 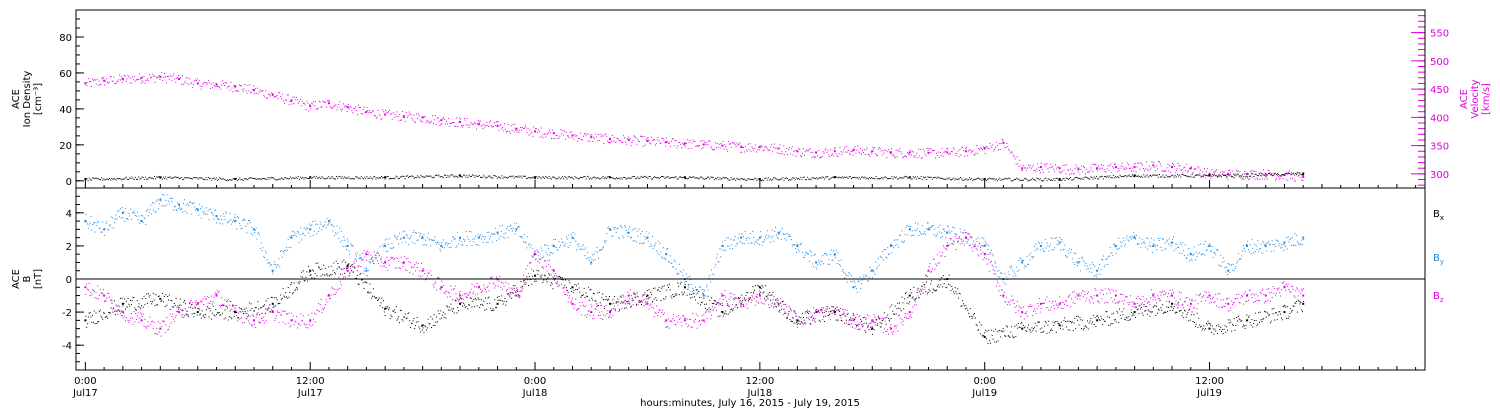 What do you see at coordinates (141, 320) in the screenshot?
I see `bz-point` at bounding box center [141, 320].